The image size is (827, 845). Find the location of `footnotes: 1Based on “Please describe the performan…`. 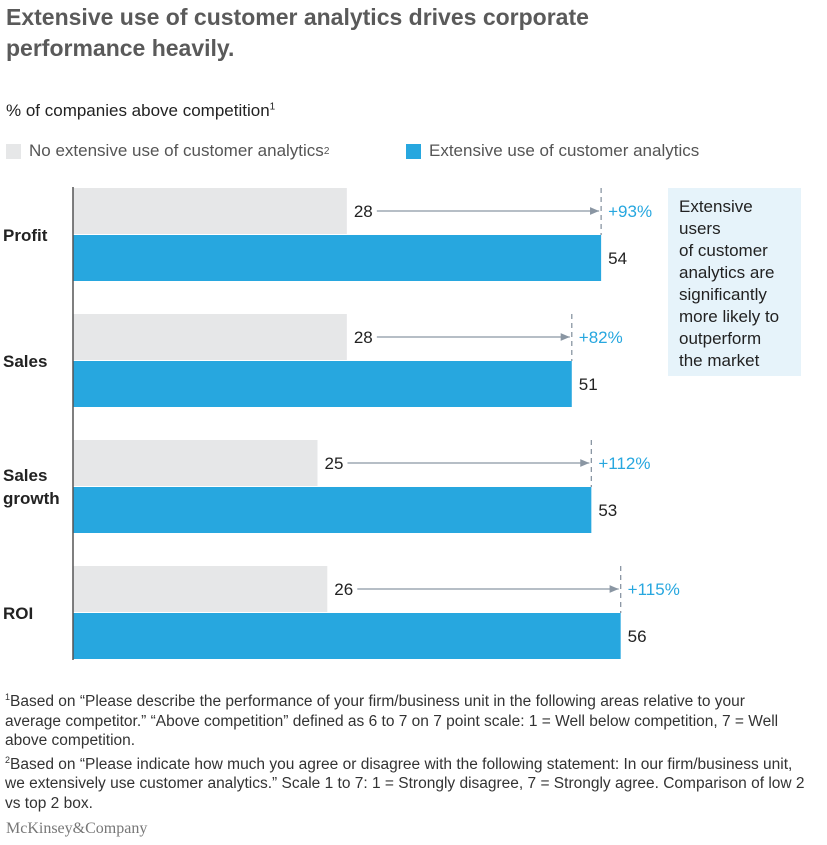

footnotes: 1Based on “Please describe the performan… is located at coordinates (405, 750).